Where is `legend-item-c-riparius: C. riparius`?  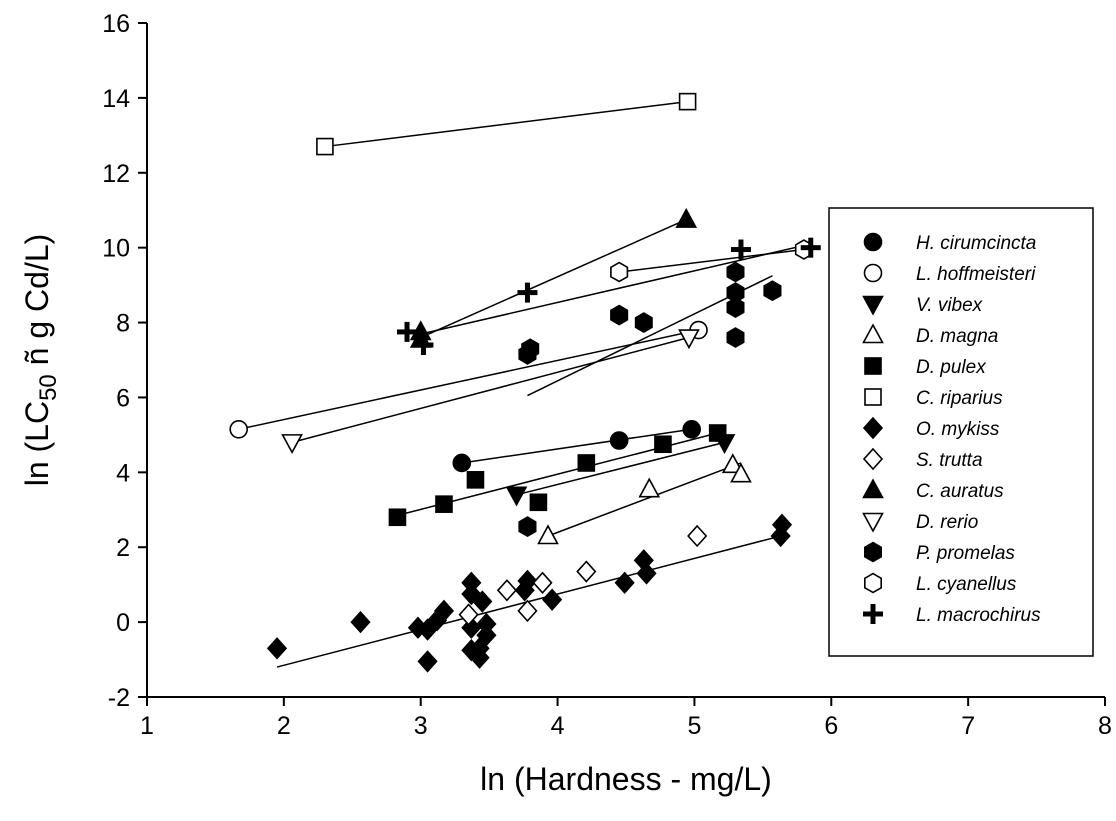
legend-item-c-riparius: C. riparius is located at coordinates (933, 398).